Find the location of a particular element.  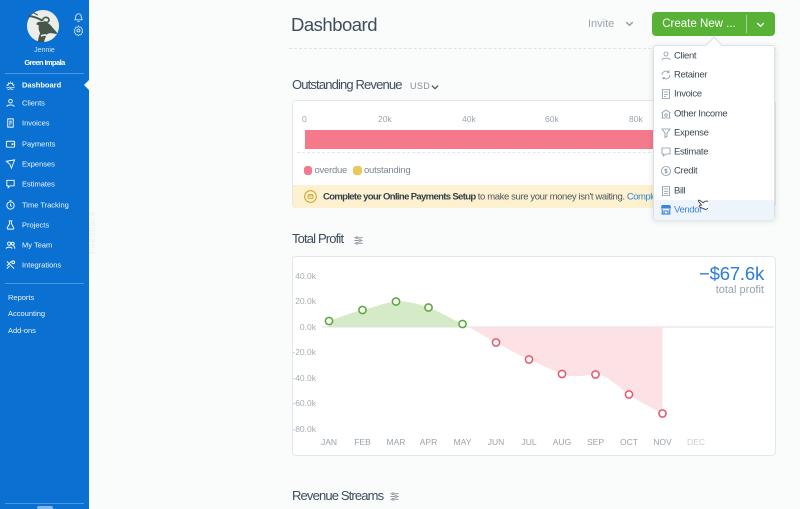

svg-text: SEP is located at coordinates (595, 442).